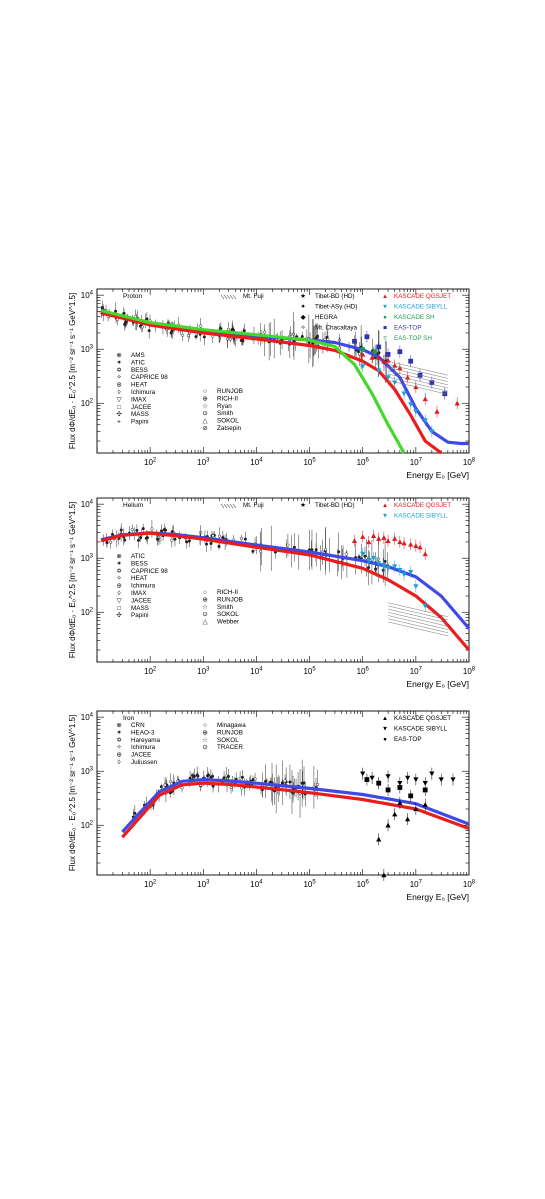 This screenshot has width=545, height=1199. I want to click on legend-symbol: ⊗, so click(118, 725).